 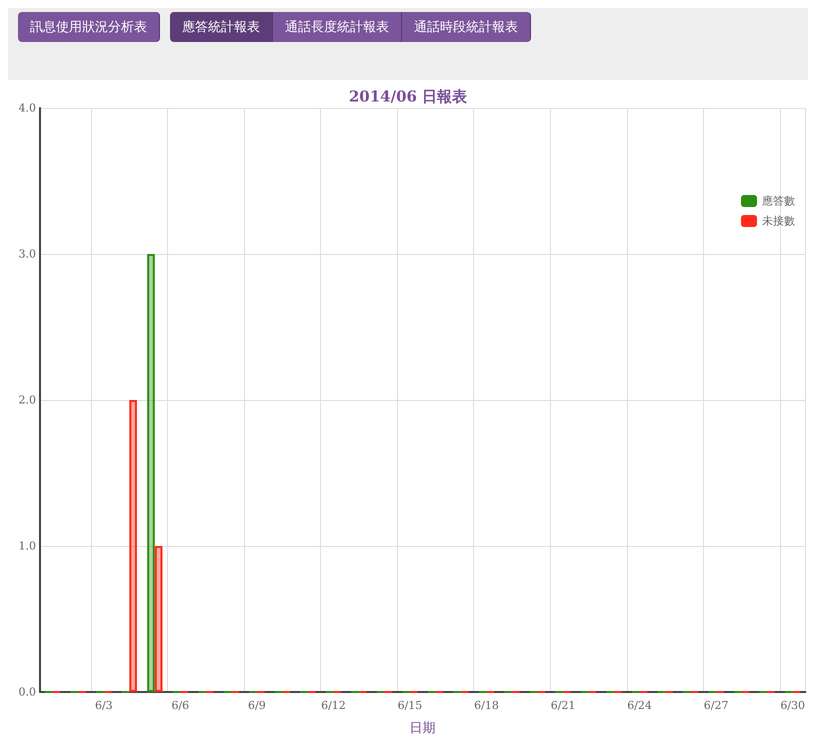 I want to click on tab-button: 通話時段統計報表, so click(x=466, y=27).